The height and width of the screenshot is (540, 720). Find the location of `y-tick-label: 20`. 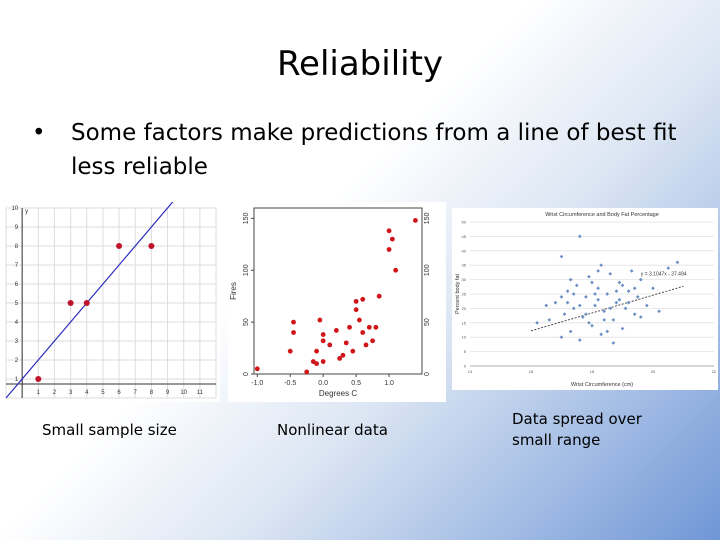

y-tick-label: 20 is located at coordinates (464, 308).